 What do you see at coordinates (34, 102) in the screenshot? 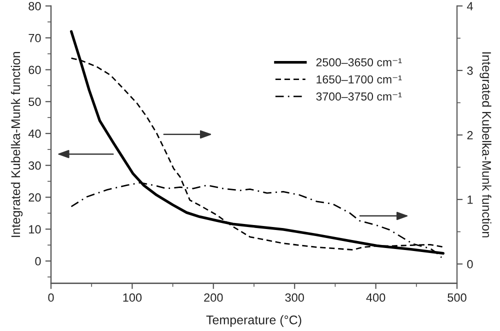
I see `y-tick-label: 50` at bounding box center [34, 102].